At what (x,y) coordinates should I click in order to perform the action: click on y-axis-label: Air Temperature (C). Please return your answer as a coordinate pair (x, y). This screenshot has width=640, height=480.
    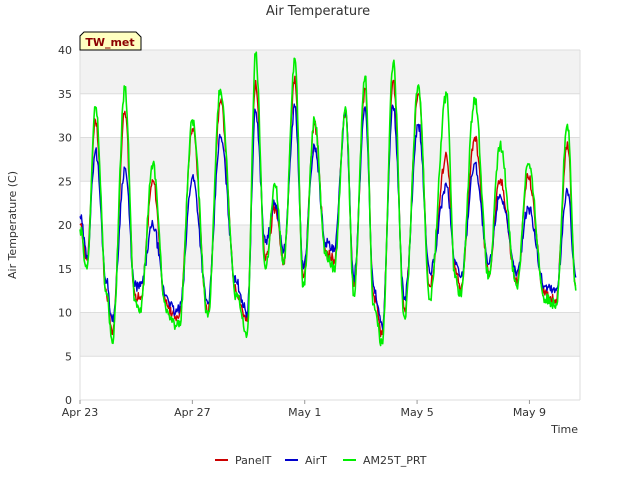
    Looking at the image, I should click on (12, 225).